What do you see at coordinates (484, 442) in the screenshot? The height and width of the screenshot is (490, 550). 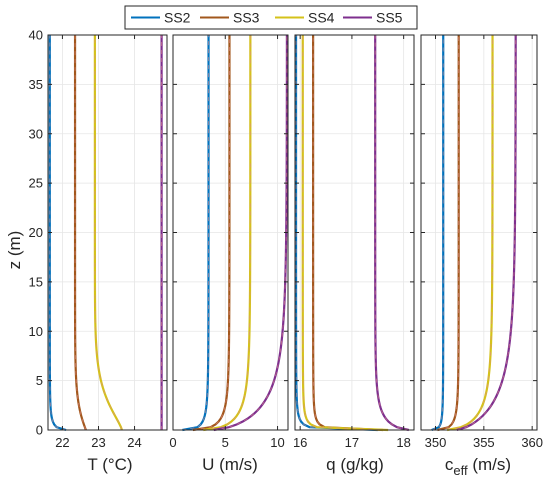 I see `x-tick-label-c-1: 355` at bounding box center [484, 442].